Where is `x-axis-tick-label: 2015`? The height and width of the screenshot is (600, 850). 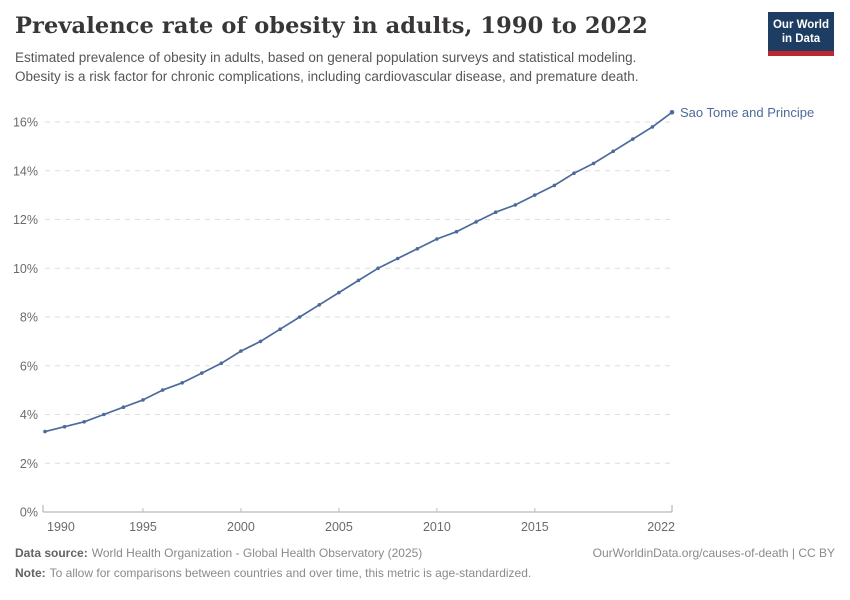 x-axis-tick-label: 2015 is located at coordinates (535, 527).